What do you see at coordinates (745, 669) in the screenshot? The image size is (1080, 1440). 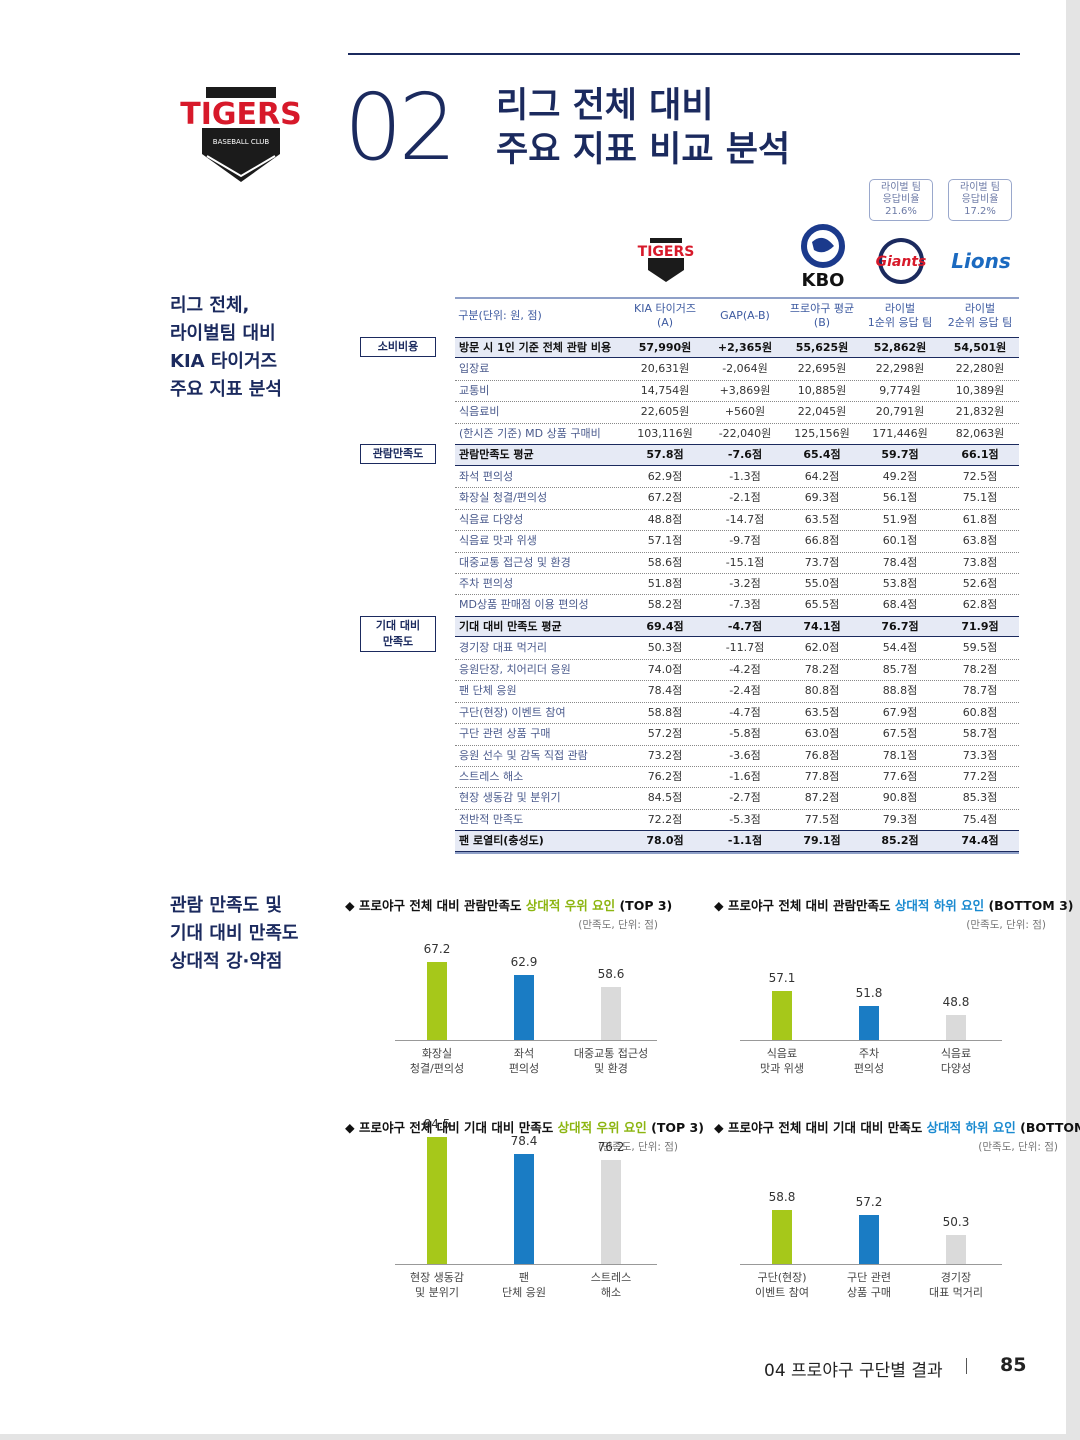 I see `table-cell: -4.2점` at bounding box center [745, 669].